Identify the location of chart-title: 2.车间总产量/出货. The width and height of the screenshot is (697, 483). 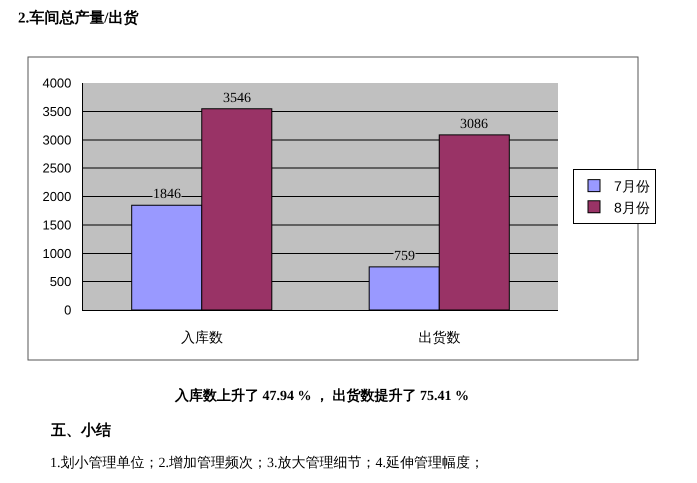
(79, 17).